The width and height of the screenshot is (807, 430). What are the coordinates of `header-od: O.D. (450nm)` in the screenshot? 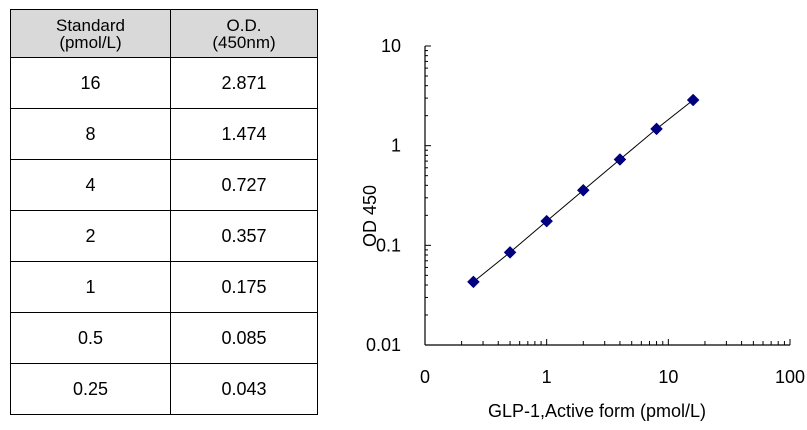 It's located at (244, 33).